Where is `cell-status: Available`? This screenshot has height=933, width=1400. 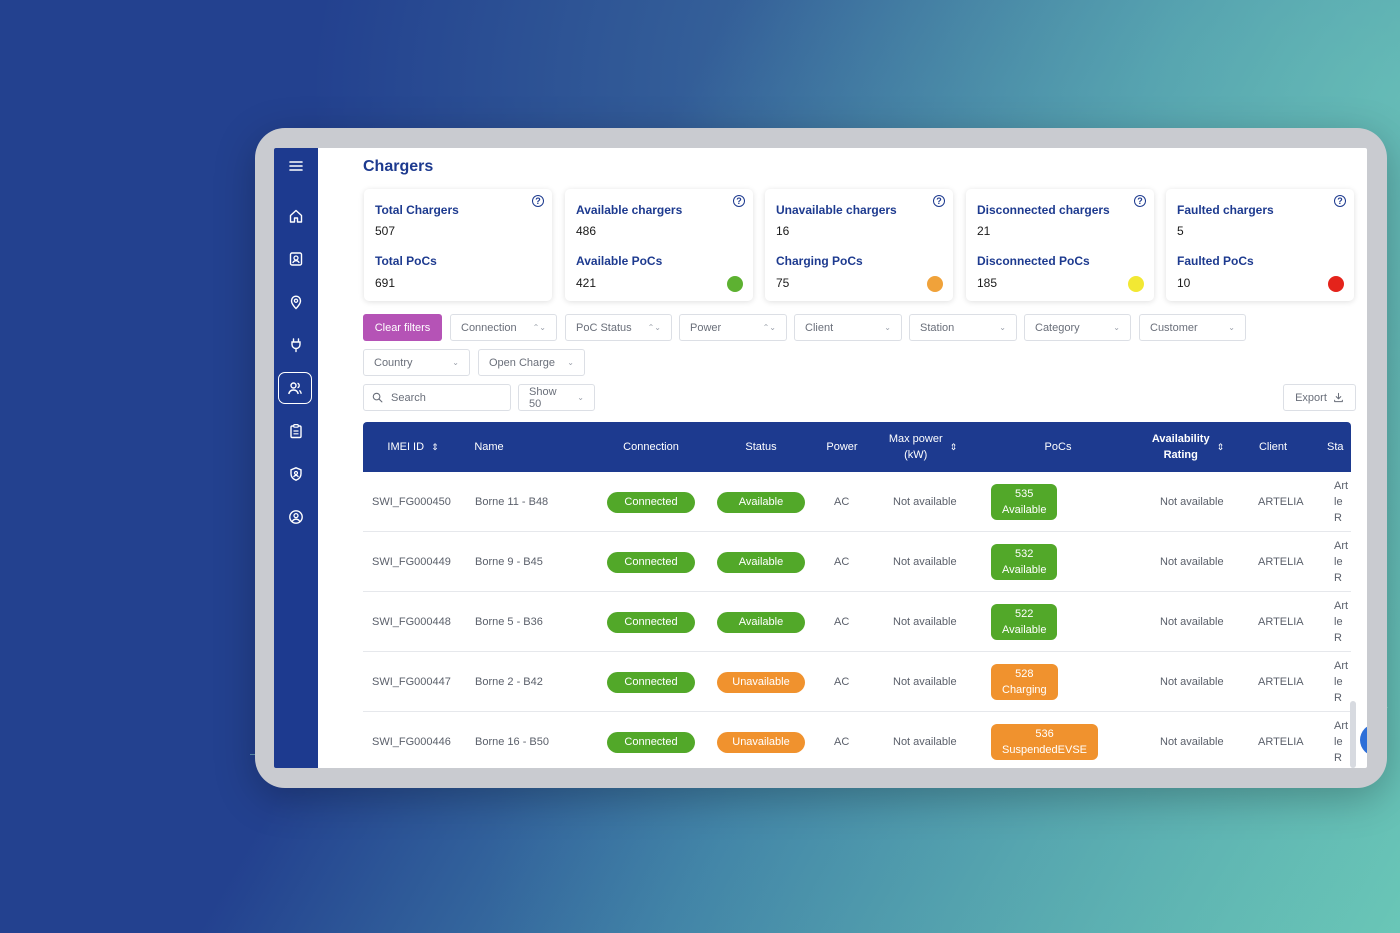 cell-status: Available is located at coordinates (761, 622).